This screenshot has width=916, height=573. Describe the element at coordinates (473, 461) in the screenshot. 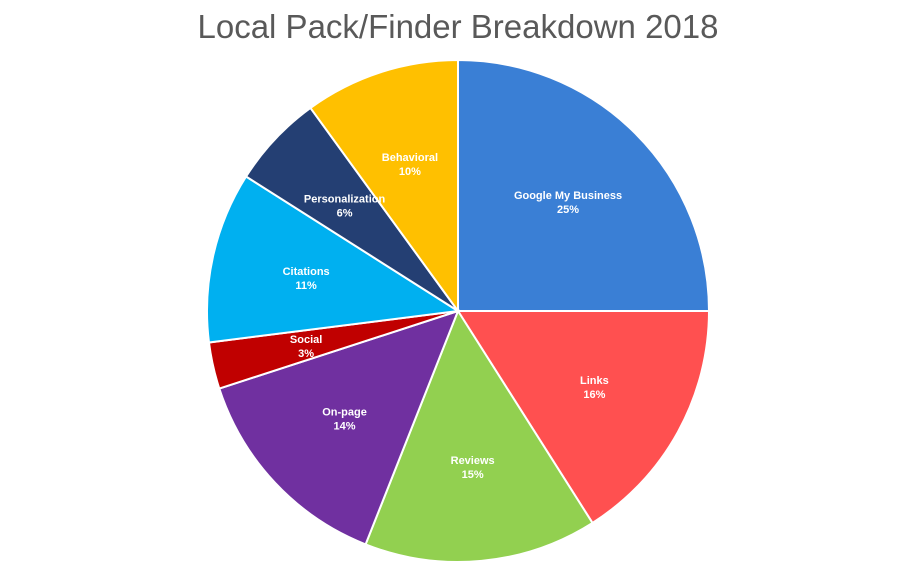

I see `slice-label-reviews: Reviews` at that location.